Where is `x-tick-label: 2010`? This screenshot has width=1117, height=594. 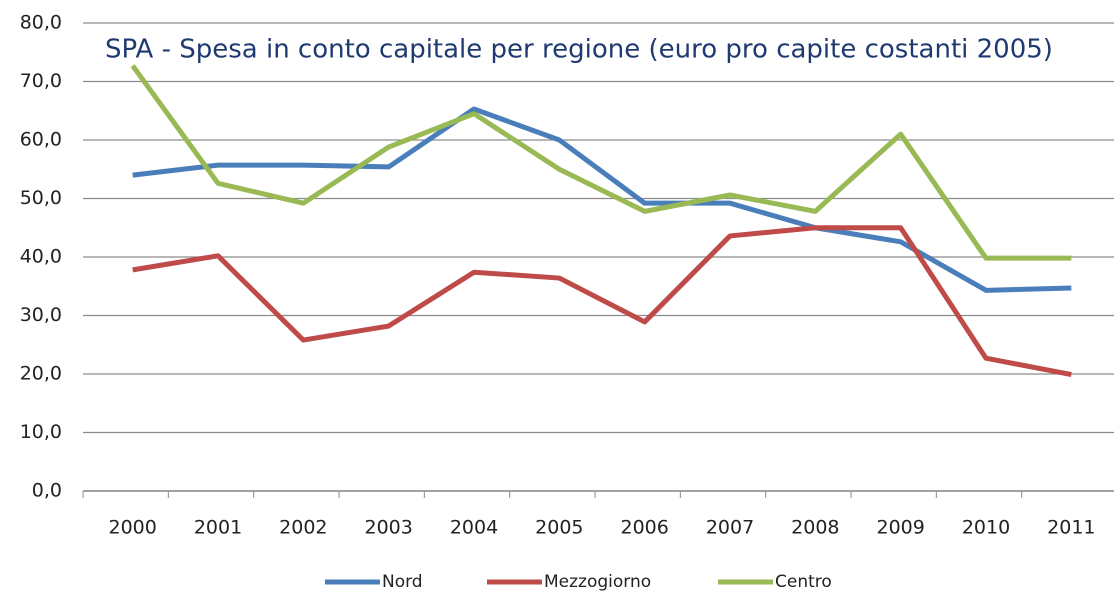 x-tick-label: 2010 is located at coordinates (986, 528).